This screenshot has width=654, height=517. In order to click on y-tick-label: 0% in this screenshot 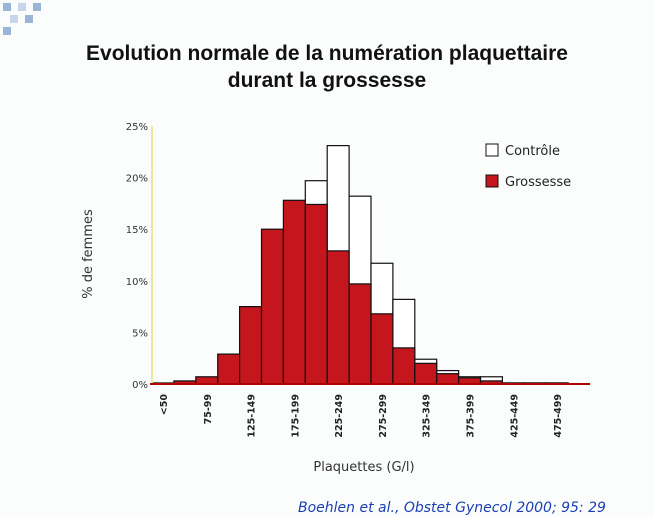, I will do `click(140, 385)`.